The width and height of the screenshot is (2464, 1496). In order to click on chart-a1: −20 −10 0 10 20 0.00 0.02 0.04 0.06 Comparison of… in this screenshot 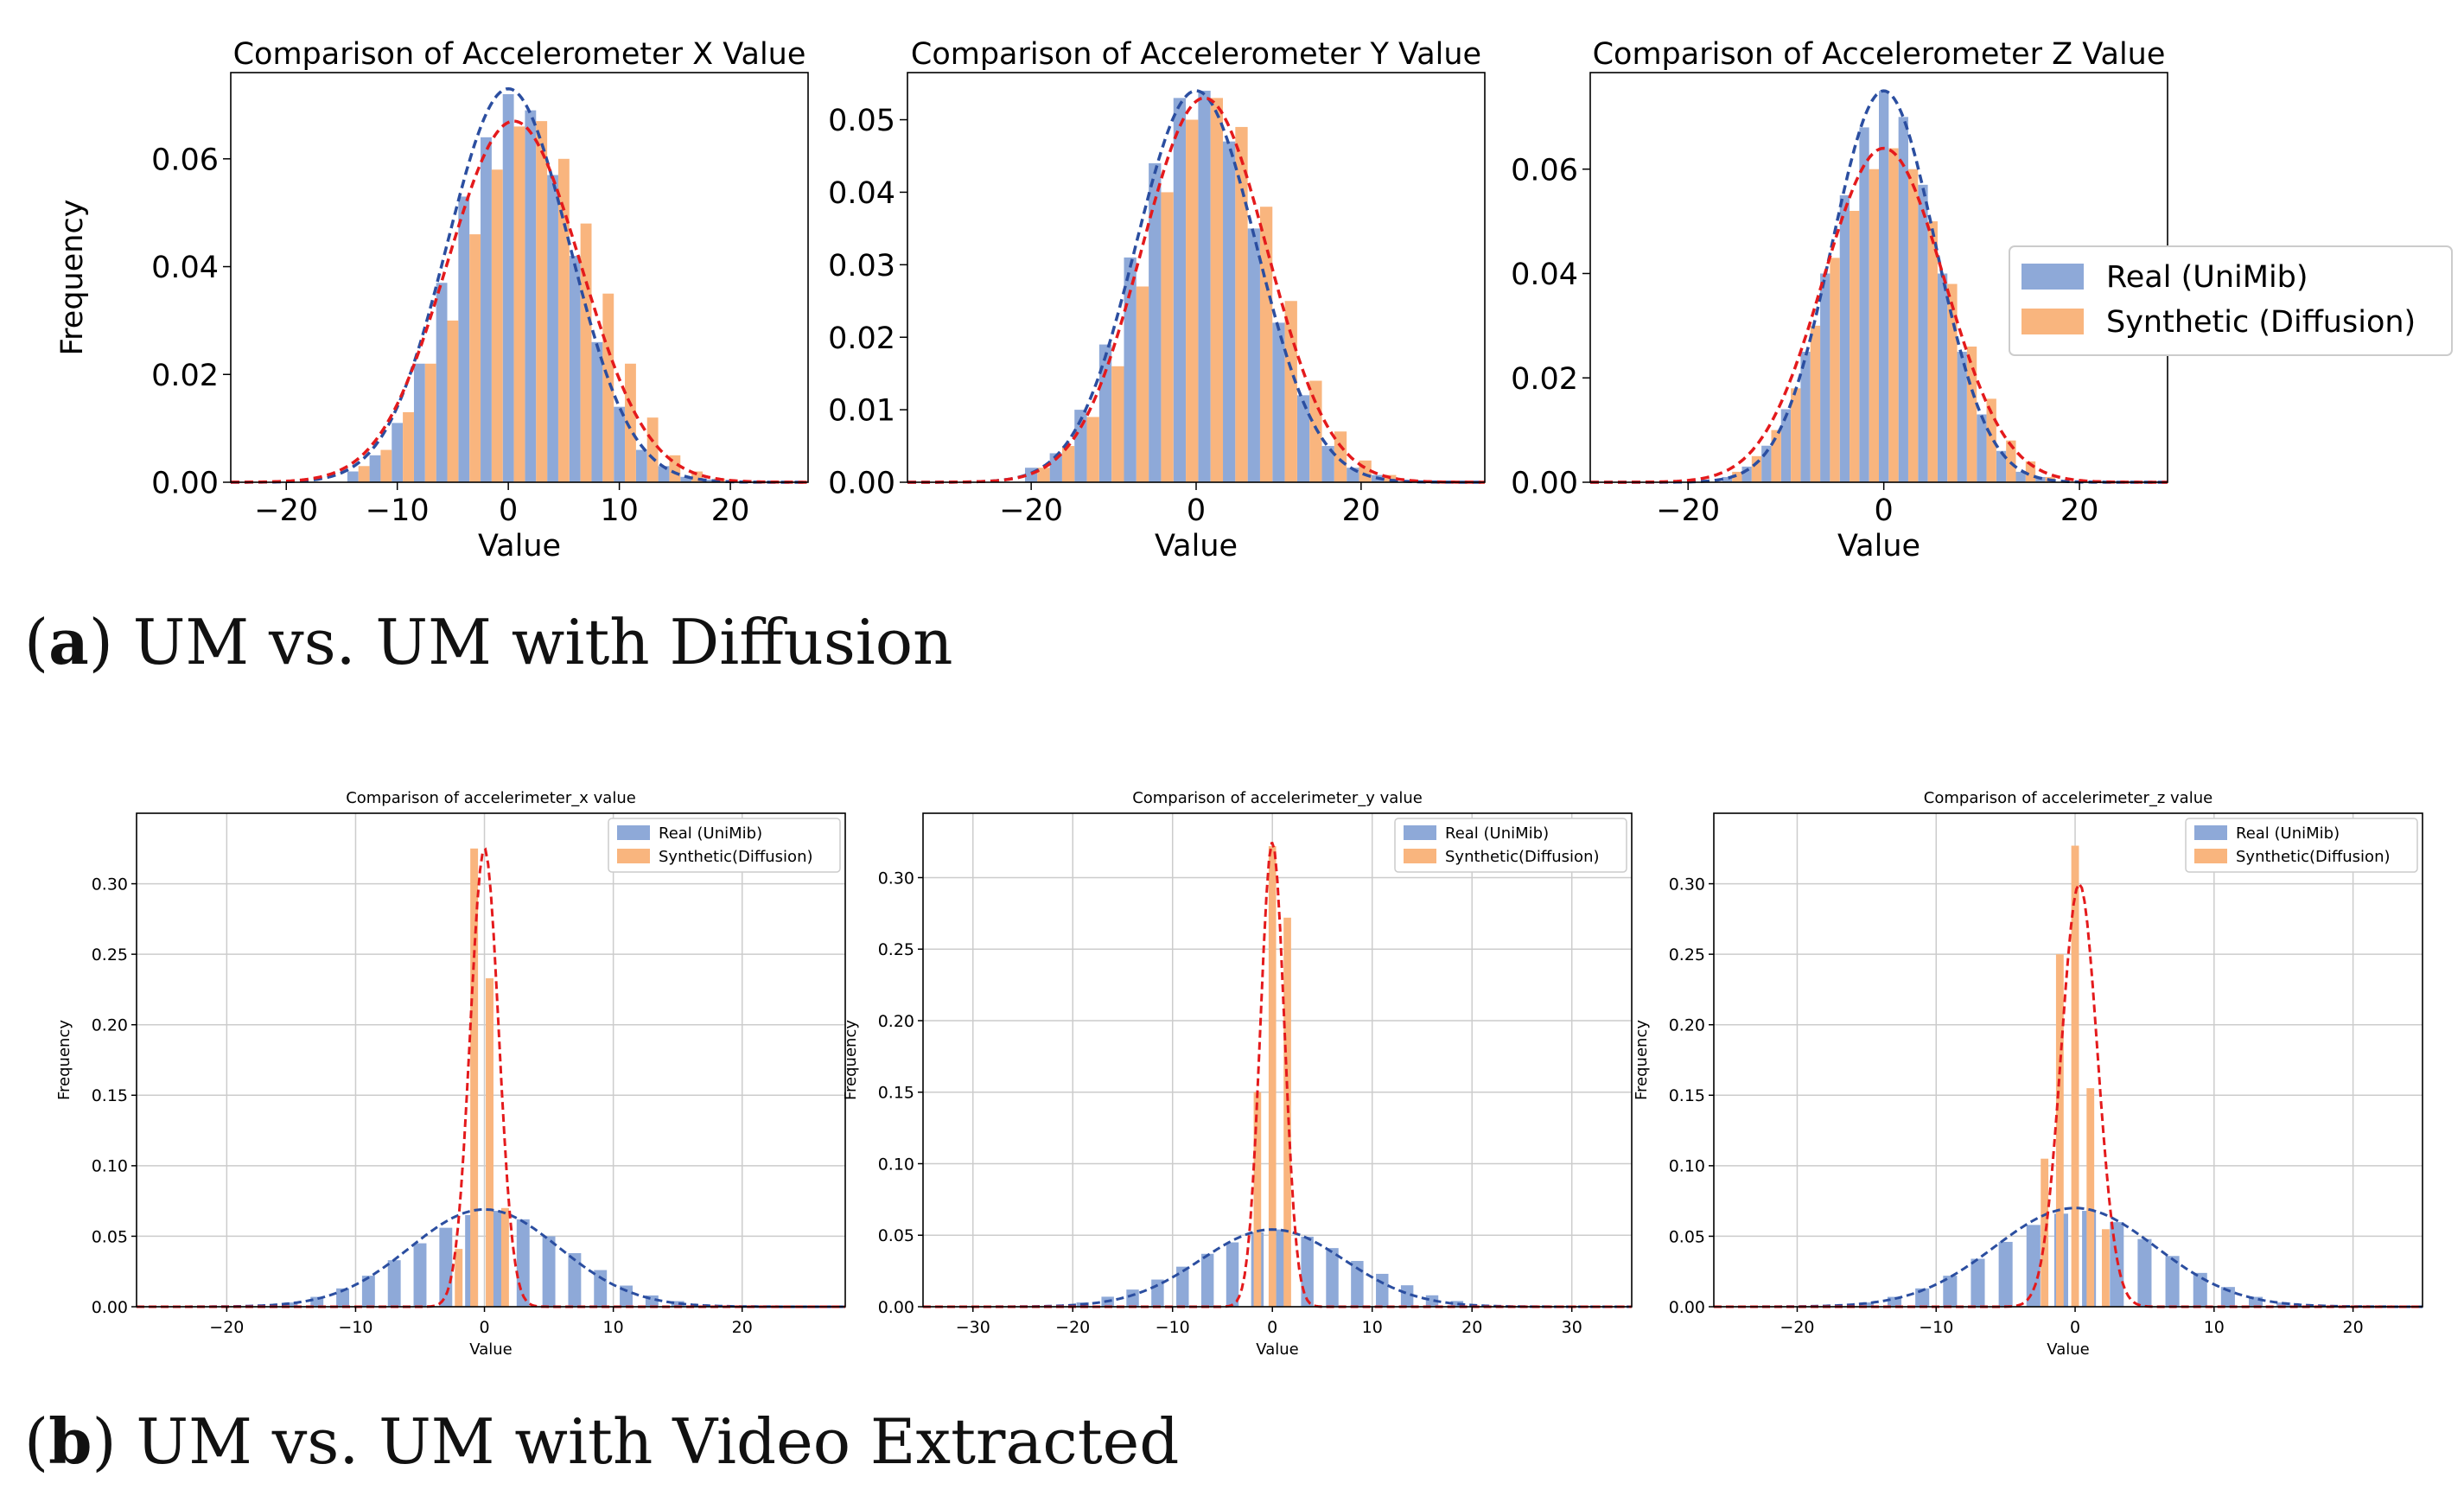, I will do `click(432, 300)`.